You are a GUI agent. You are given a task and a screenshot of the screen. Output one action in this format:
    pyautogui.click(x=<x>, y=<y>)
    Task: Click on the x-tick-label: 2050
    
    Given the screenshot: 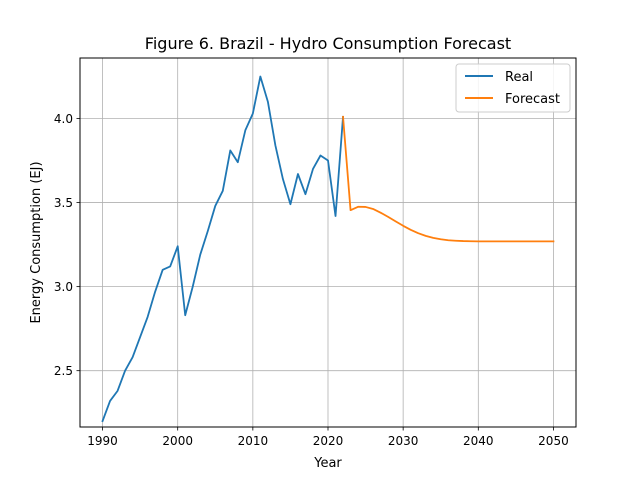 What is the action you would take?
    pyautogui.click(x=553, y=441)
    